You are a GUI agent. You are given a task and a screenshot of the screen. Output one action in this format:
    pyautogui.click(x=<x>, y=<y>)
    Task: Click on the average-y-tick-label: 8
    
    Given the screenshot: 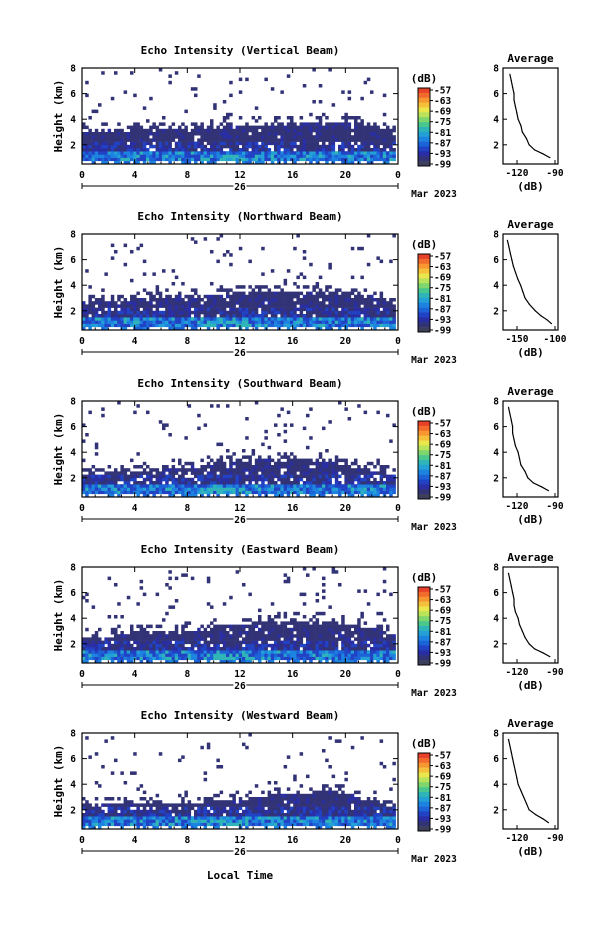 What is the action you would take?
    pyautogui.click(x=496, y=402)
    